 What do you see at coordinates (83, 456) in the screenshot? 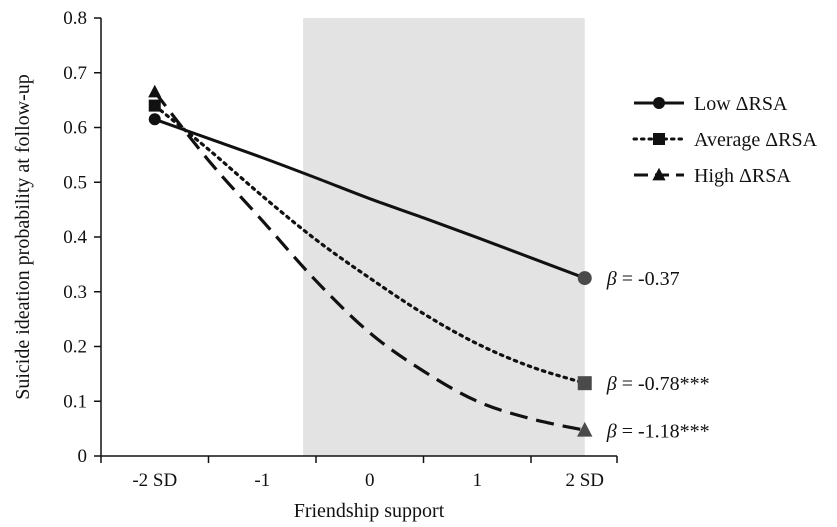
I see `y-tick-label: 0` at bounding box center [83, 456].